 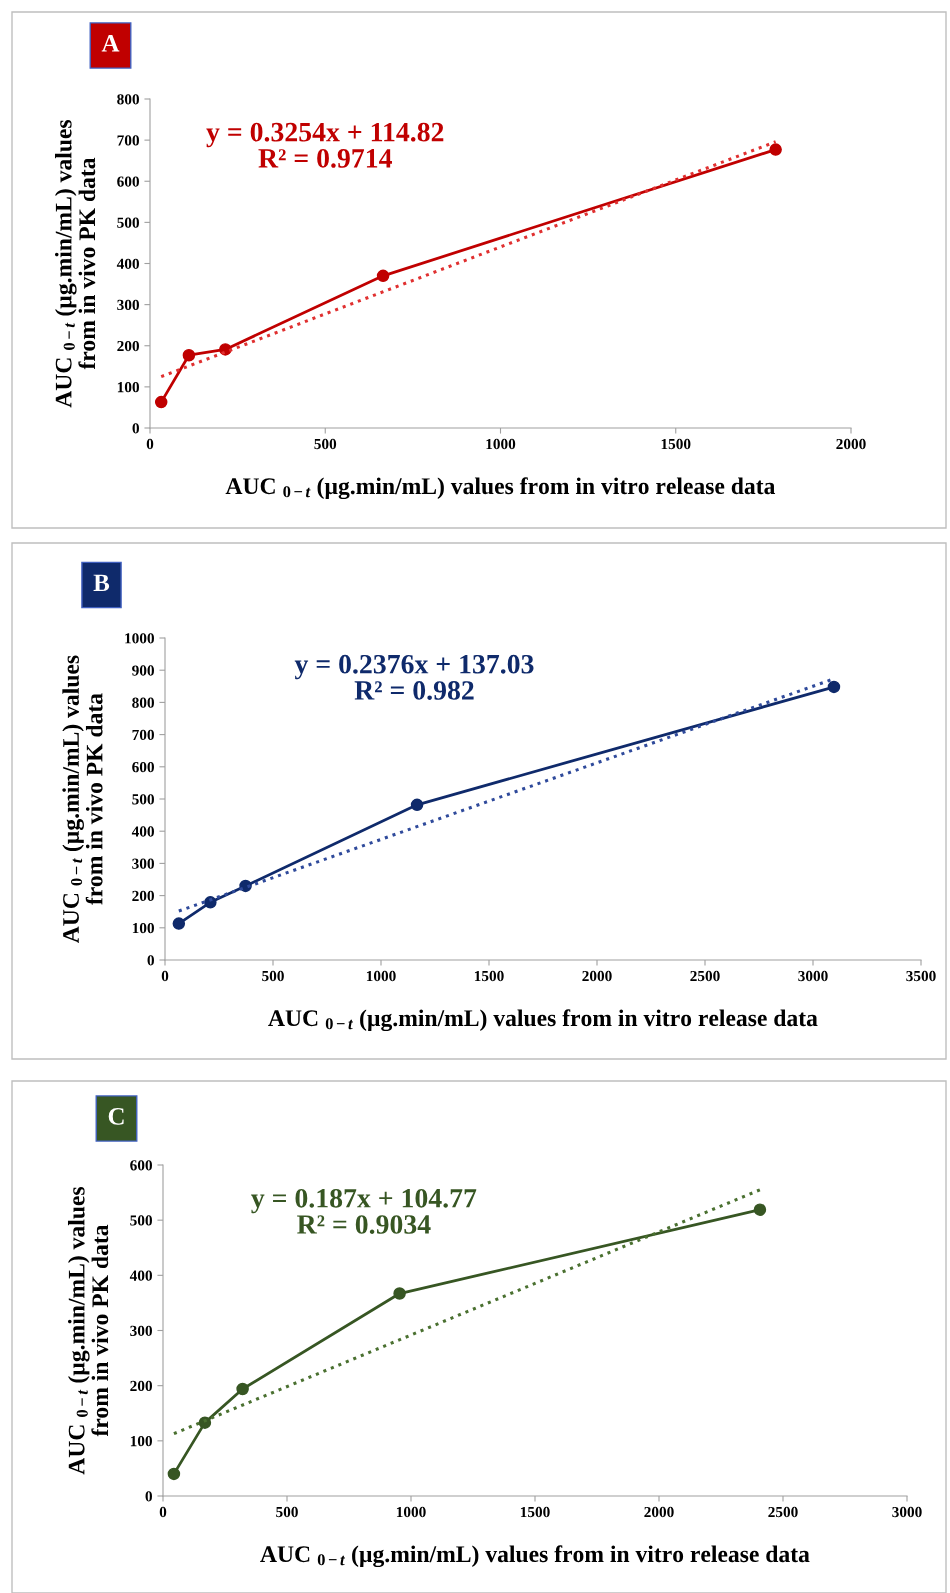 What do you see at coordinates (921, 976) in the screenshot?
I see `x-tick-label: 3500` at bounding box center [921, 976].